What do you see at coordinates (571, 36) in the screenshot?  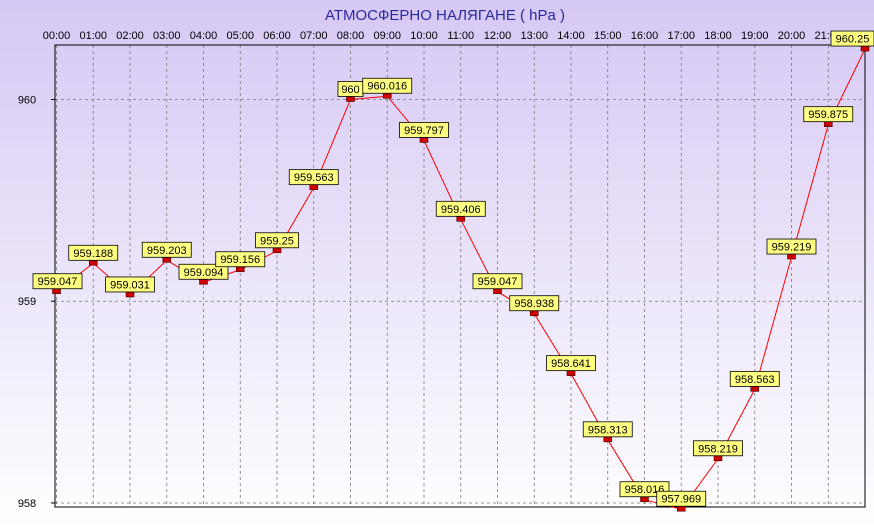 I see `x-tick-label: 14:00` at bounding box center [571, 36].